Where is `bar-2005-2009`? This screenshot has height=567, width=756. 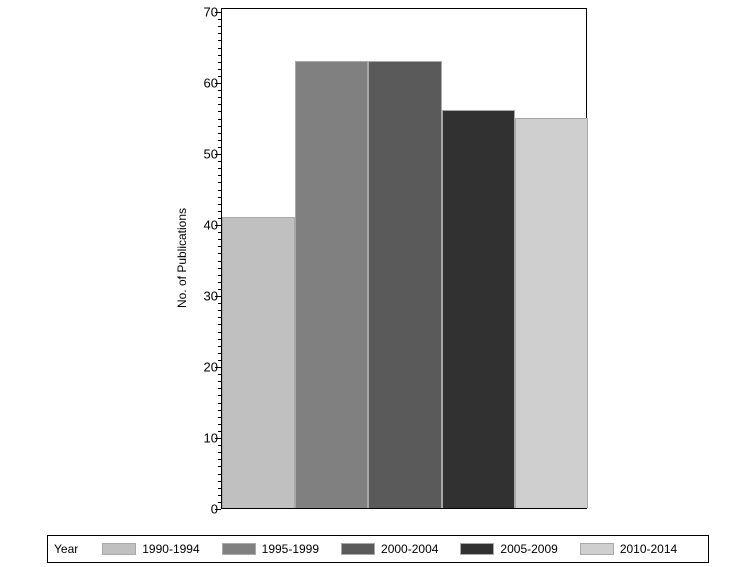
bar-2005-2009 is located at coordinates (478, 309).